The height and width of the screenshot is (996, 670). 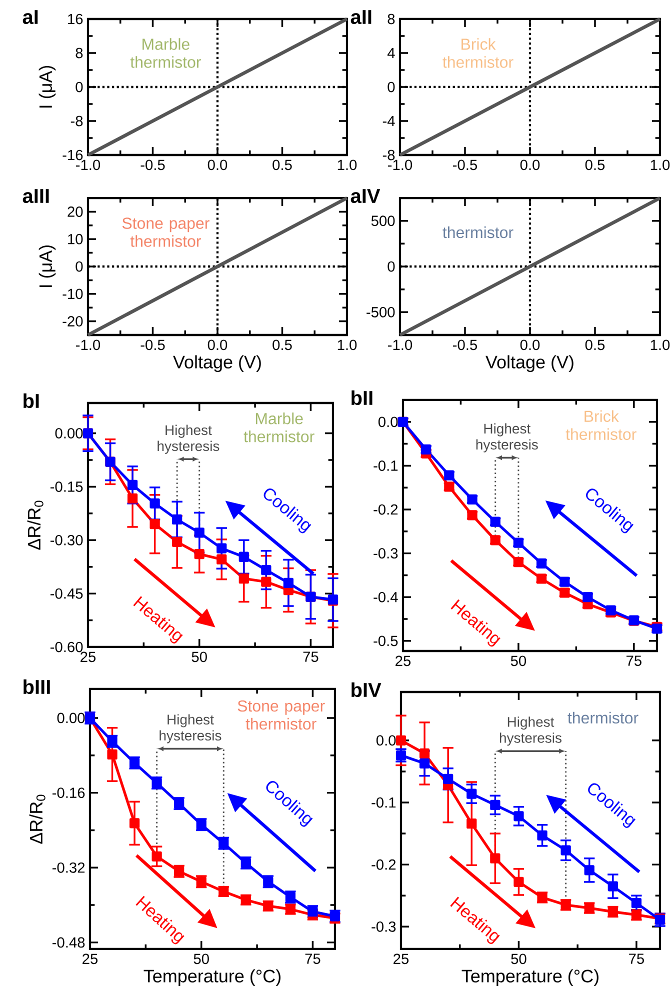 I want to click on y-tick-label: -0.15, so click(x=66, y=487).